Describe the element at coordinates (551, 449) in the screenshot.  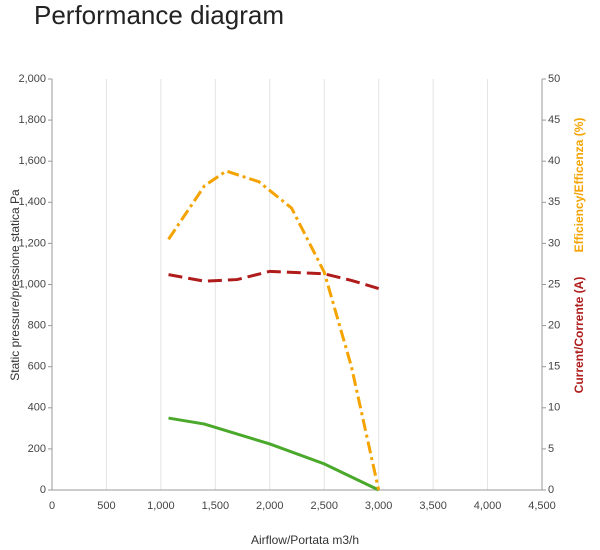
I see `y2-tick-label: 5` at that location.